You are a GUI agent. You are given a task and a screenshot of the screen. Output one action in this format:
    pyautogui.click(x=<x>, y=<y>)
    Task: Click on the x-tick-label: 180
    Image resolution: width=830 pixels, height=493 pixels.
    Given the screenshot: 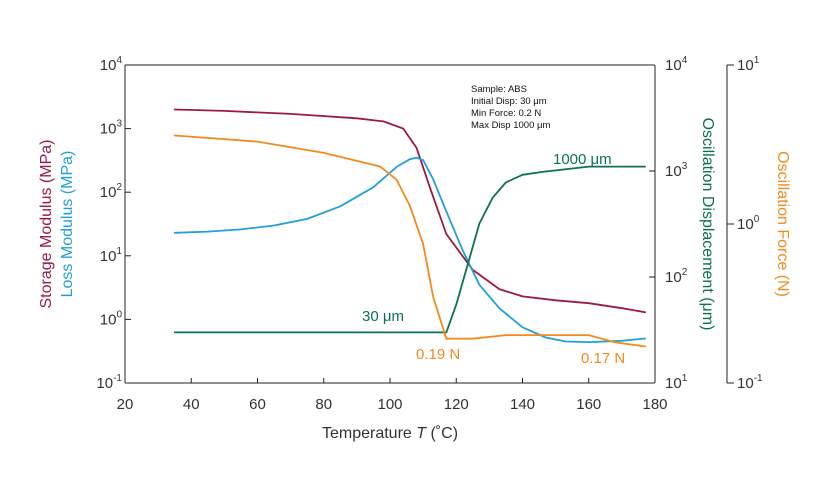 What is the action you would take?
    pyautogui.click(x=654, y=404)
    